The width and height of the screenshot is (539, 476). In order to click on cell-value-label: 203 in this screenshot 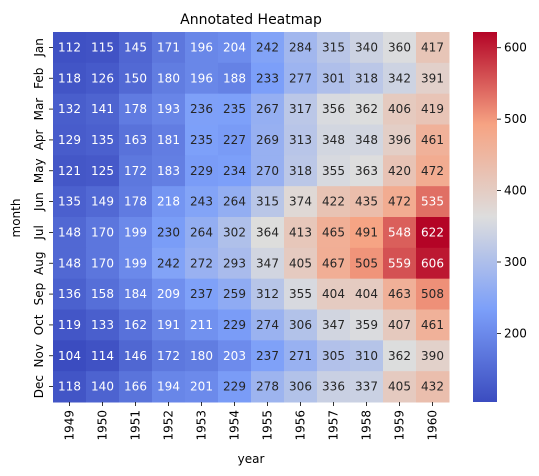, I will do `click(234, 356)`.